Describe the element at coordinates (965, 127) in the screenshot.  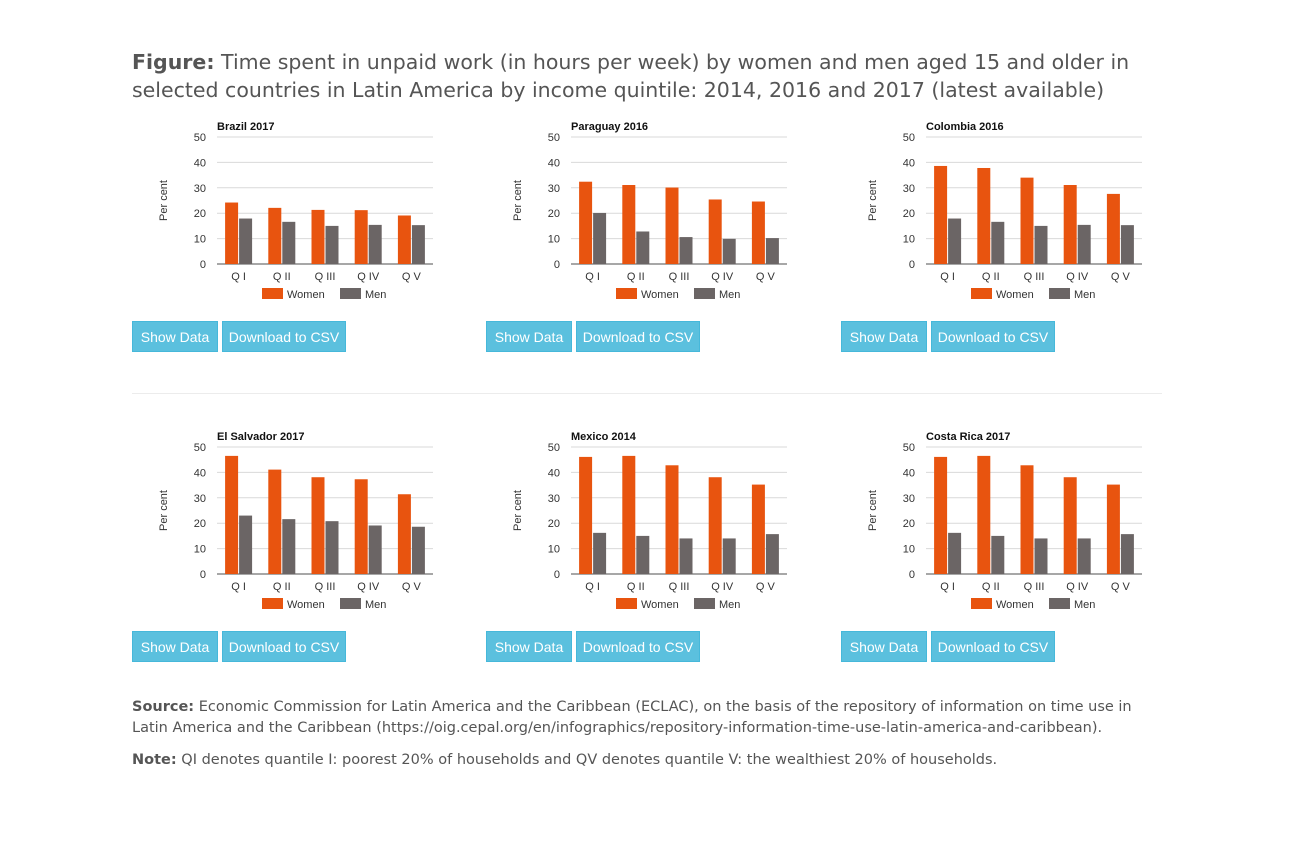
I see `chart-title: Colombia 2016` at that location.